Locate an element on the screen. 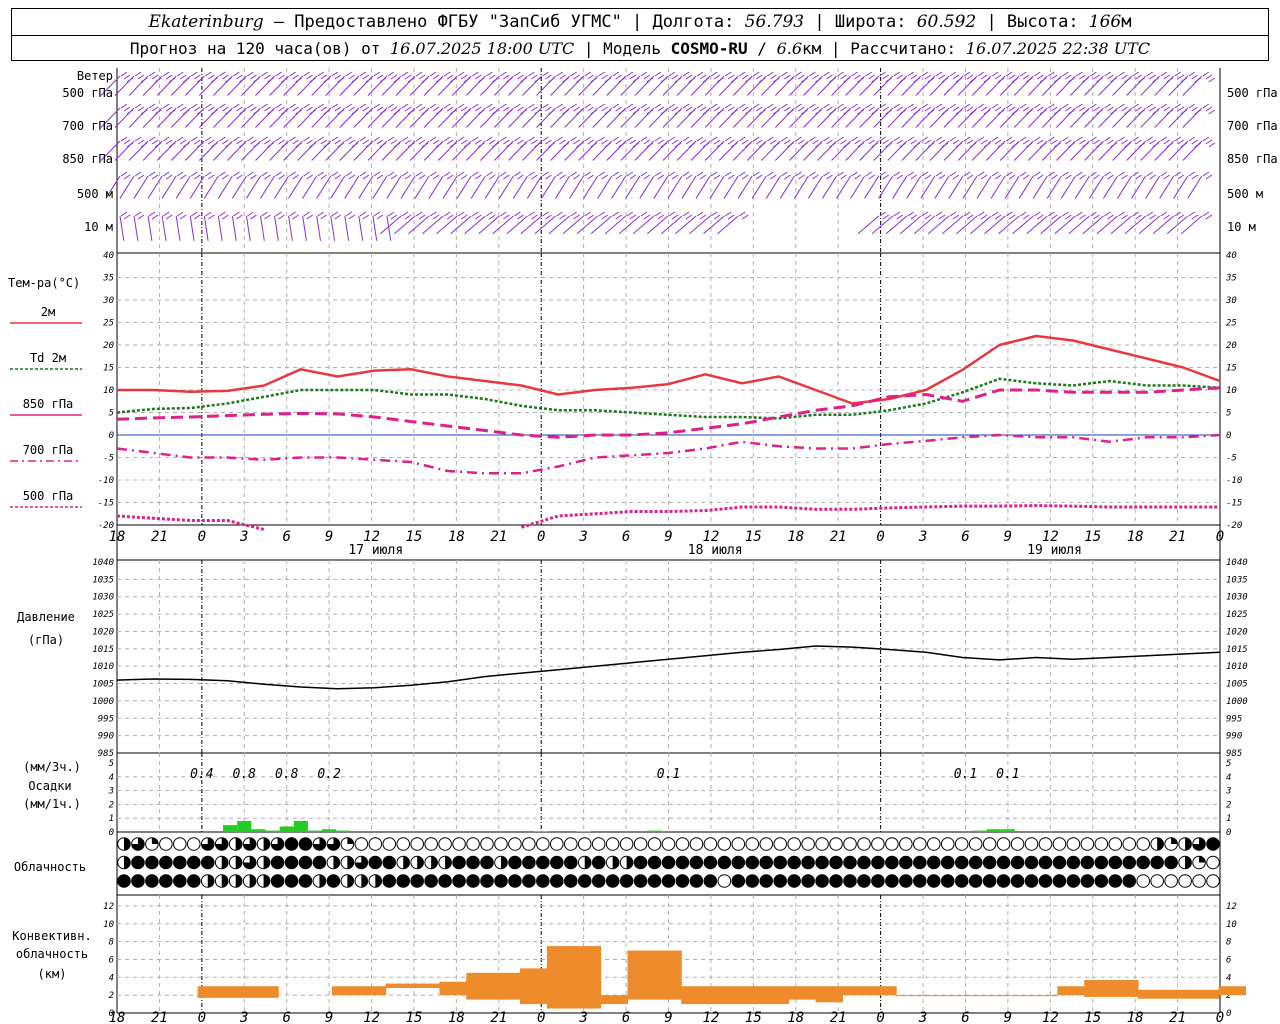 The height and width of the screenshot is (1024, 1280). x-tick-label-bottom: 9 is located at coordinates (1008, 1017).